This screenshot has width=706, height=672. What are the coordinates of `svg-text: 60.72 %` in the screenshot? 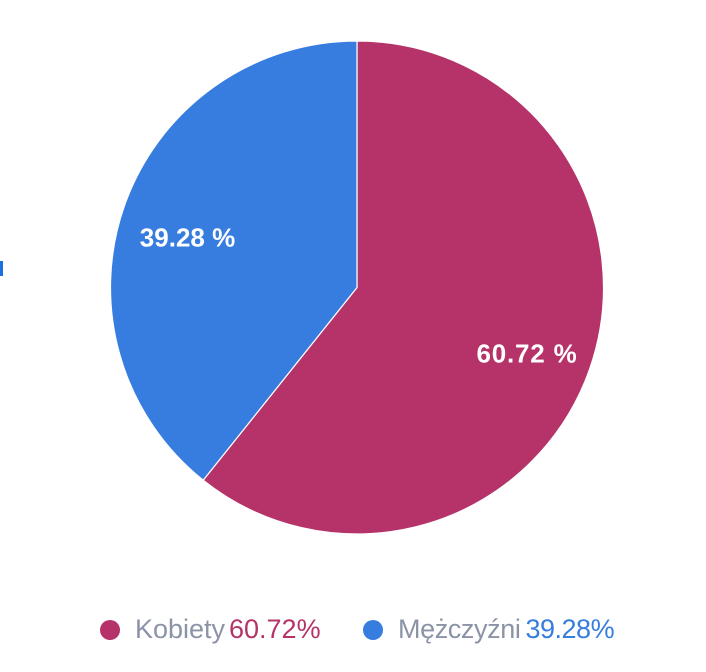 It's located at (526, 354).